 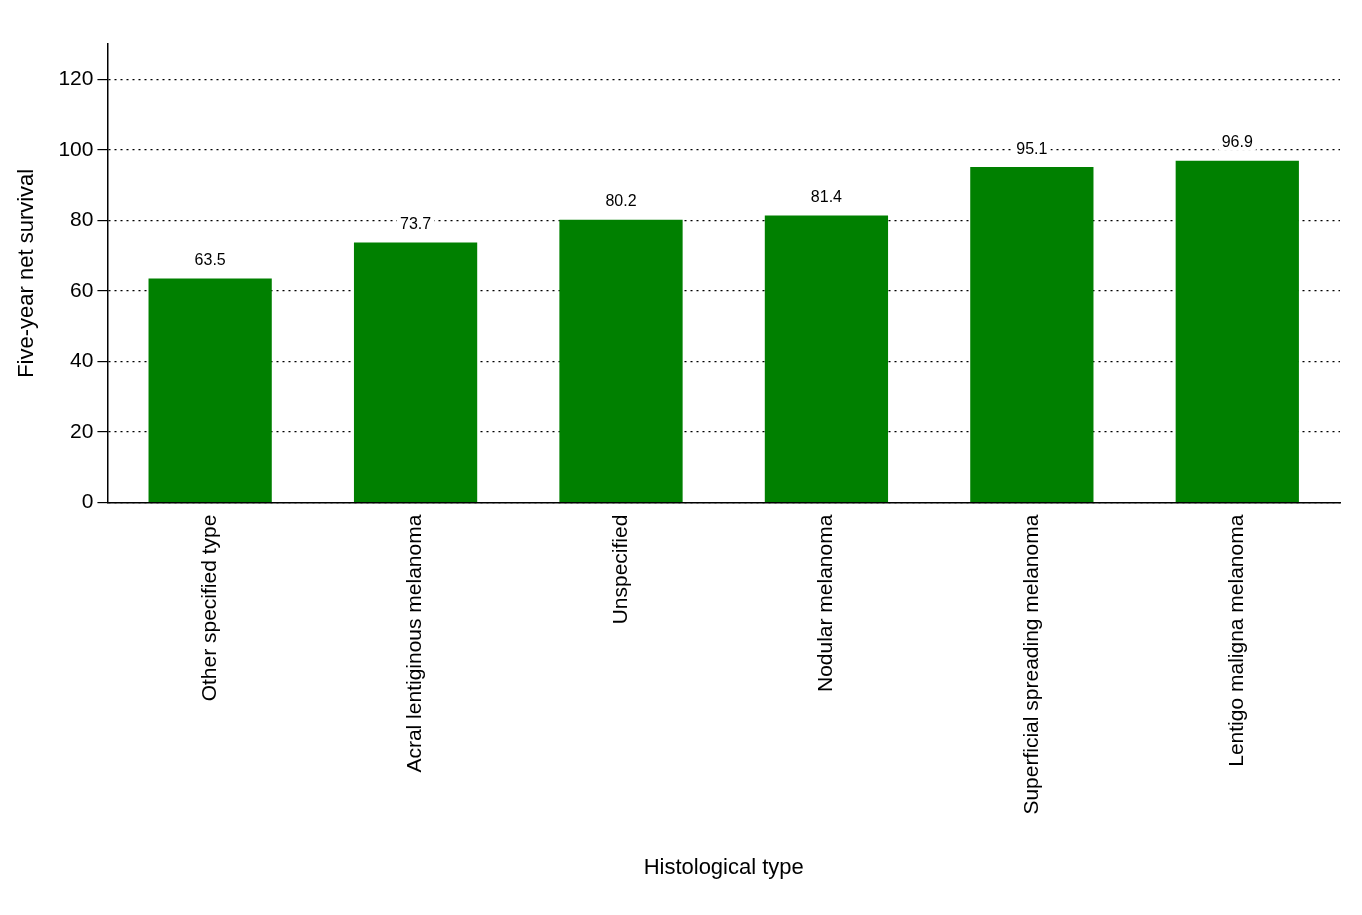 I want to click on data-label: 63.5, so click(x=210, y=259).